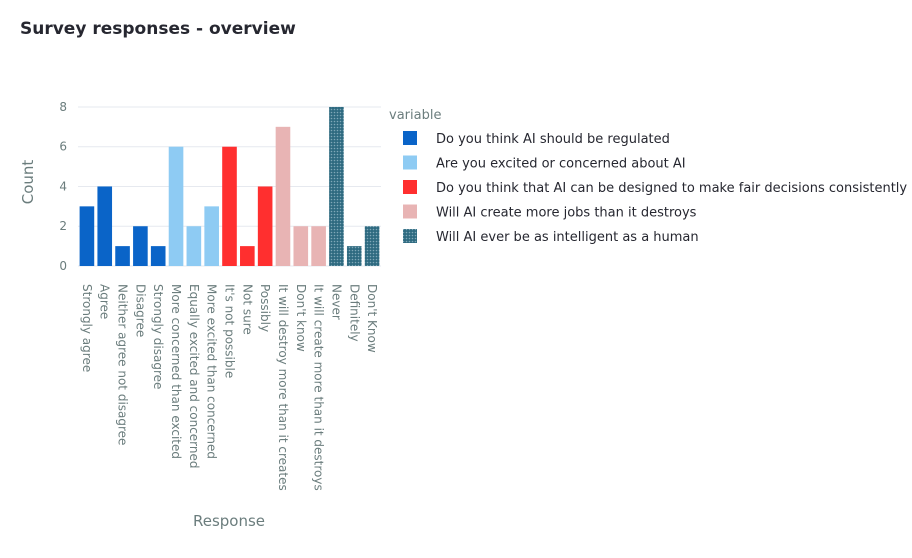 This screenshot has width=912, height=558. Describe the element at coordinates (176, 371) in the screenshot. I see `x-tick-label: More concerned than excited` at that location.